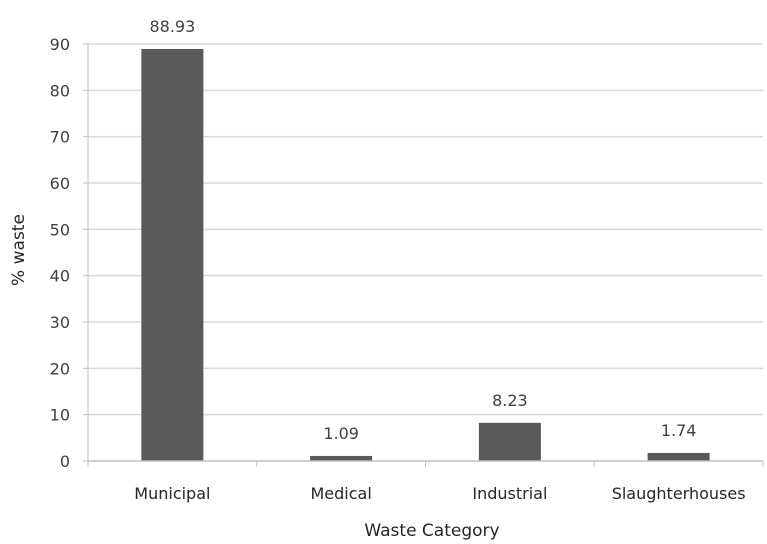 The image size is (767, 544). What do you see at coordinates (679, 430) in the screenshot?
I see `data-label: 1.74` at bounding box center [679, 430].